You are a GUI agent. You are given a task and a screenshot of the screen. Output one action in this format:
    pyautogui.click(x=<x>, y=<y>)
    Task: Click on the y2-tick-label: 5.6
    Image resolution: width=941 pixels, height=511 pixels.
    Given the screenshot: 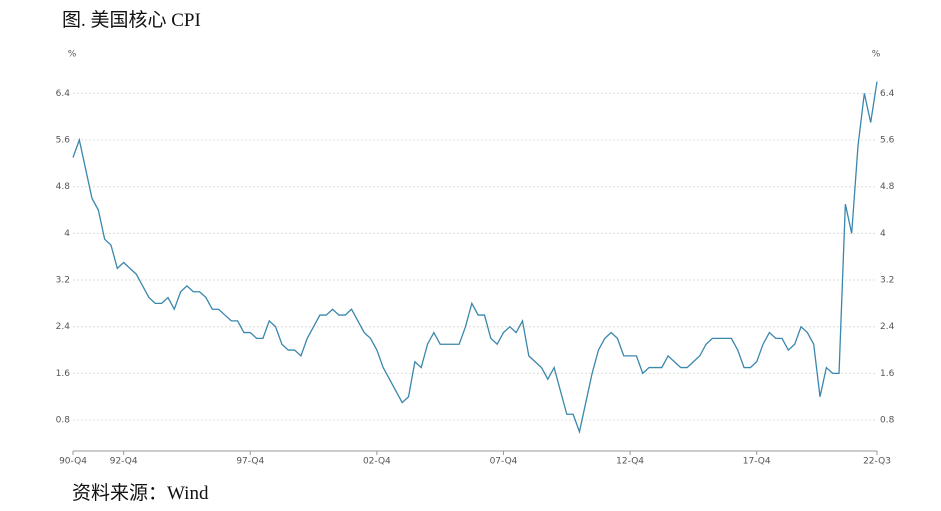 What is the action you would take?
    pyautogui.click(x=887, y=141)
    